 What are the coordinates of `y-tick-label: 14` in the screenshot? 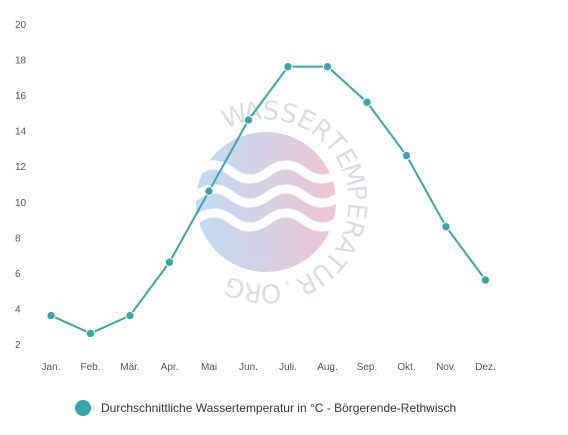 It's located at (21, 132).